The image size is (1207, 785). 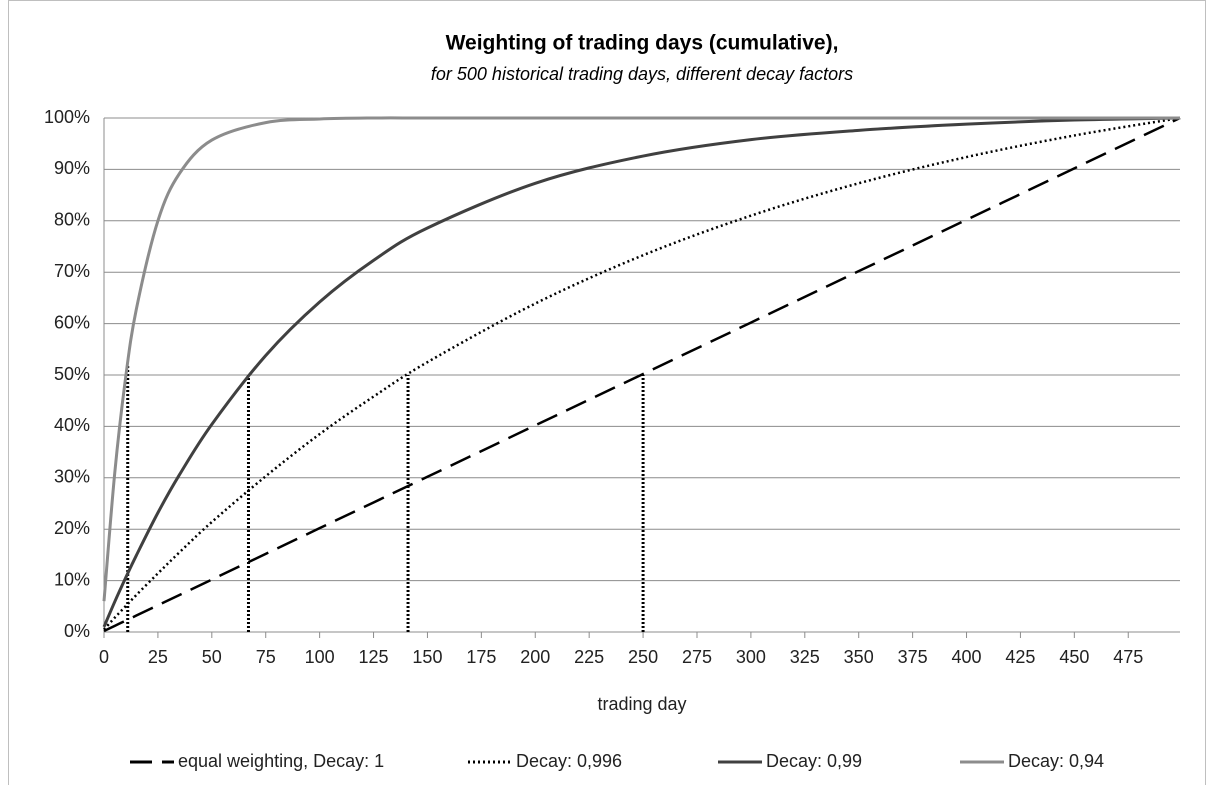 I want to click on y-tick-label: 80%, so click(x=72, y=220).